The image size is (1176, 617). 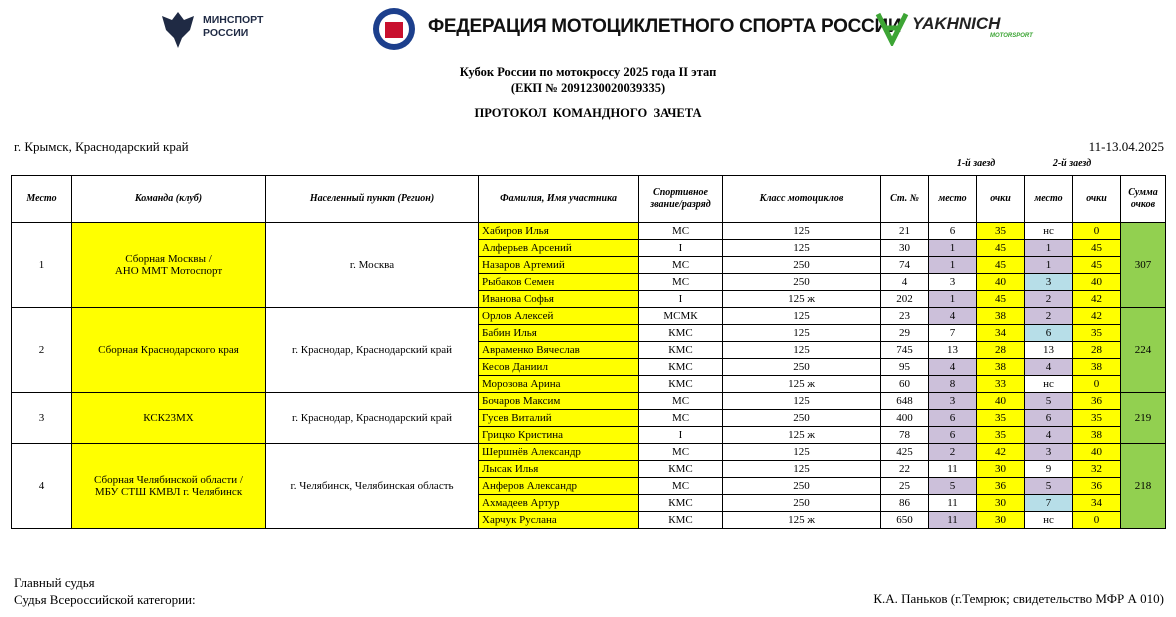 I want to click on federation-name: ФЕДЕРАЦИЯ МОТОЦИКЛЕТНОГО СПОРТА РОССИИ, so click(x=665, y=26).